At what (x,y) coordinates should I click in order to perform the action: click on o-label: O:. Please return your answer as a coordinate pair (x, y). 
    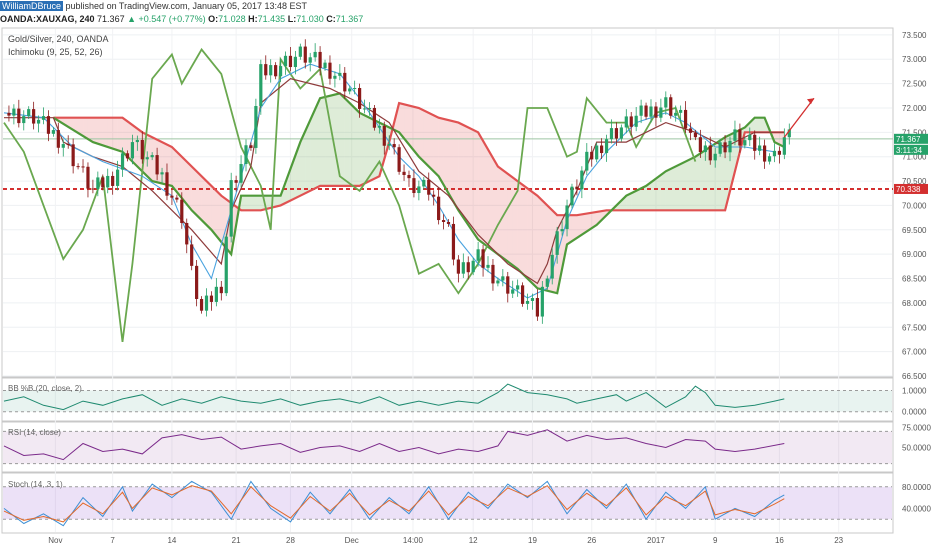
    Looking at the image, I should click on (213, 19).